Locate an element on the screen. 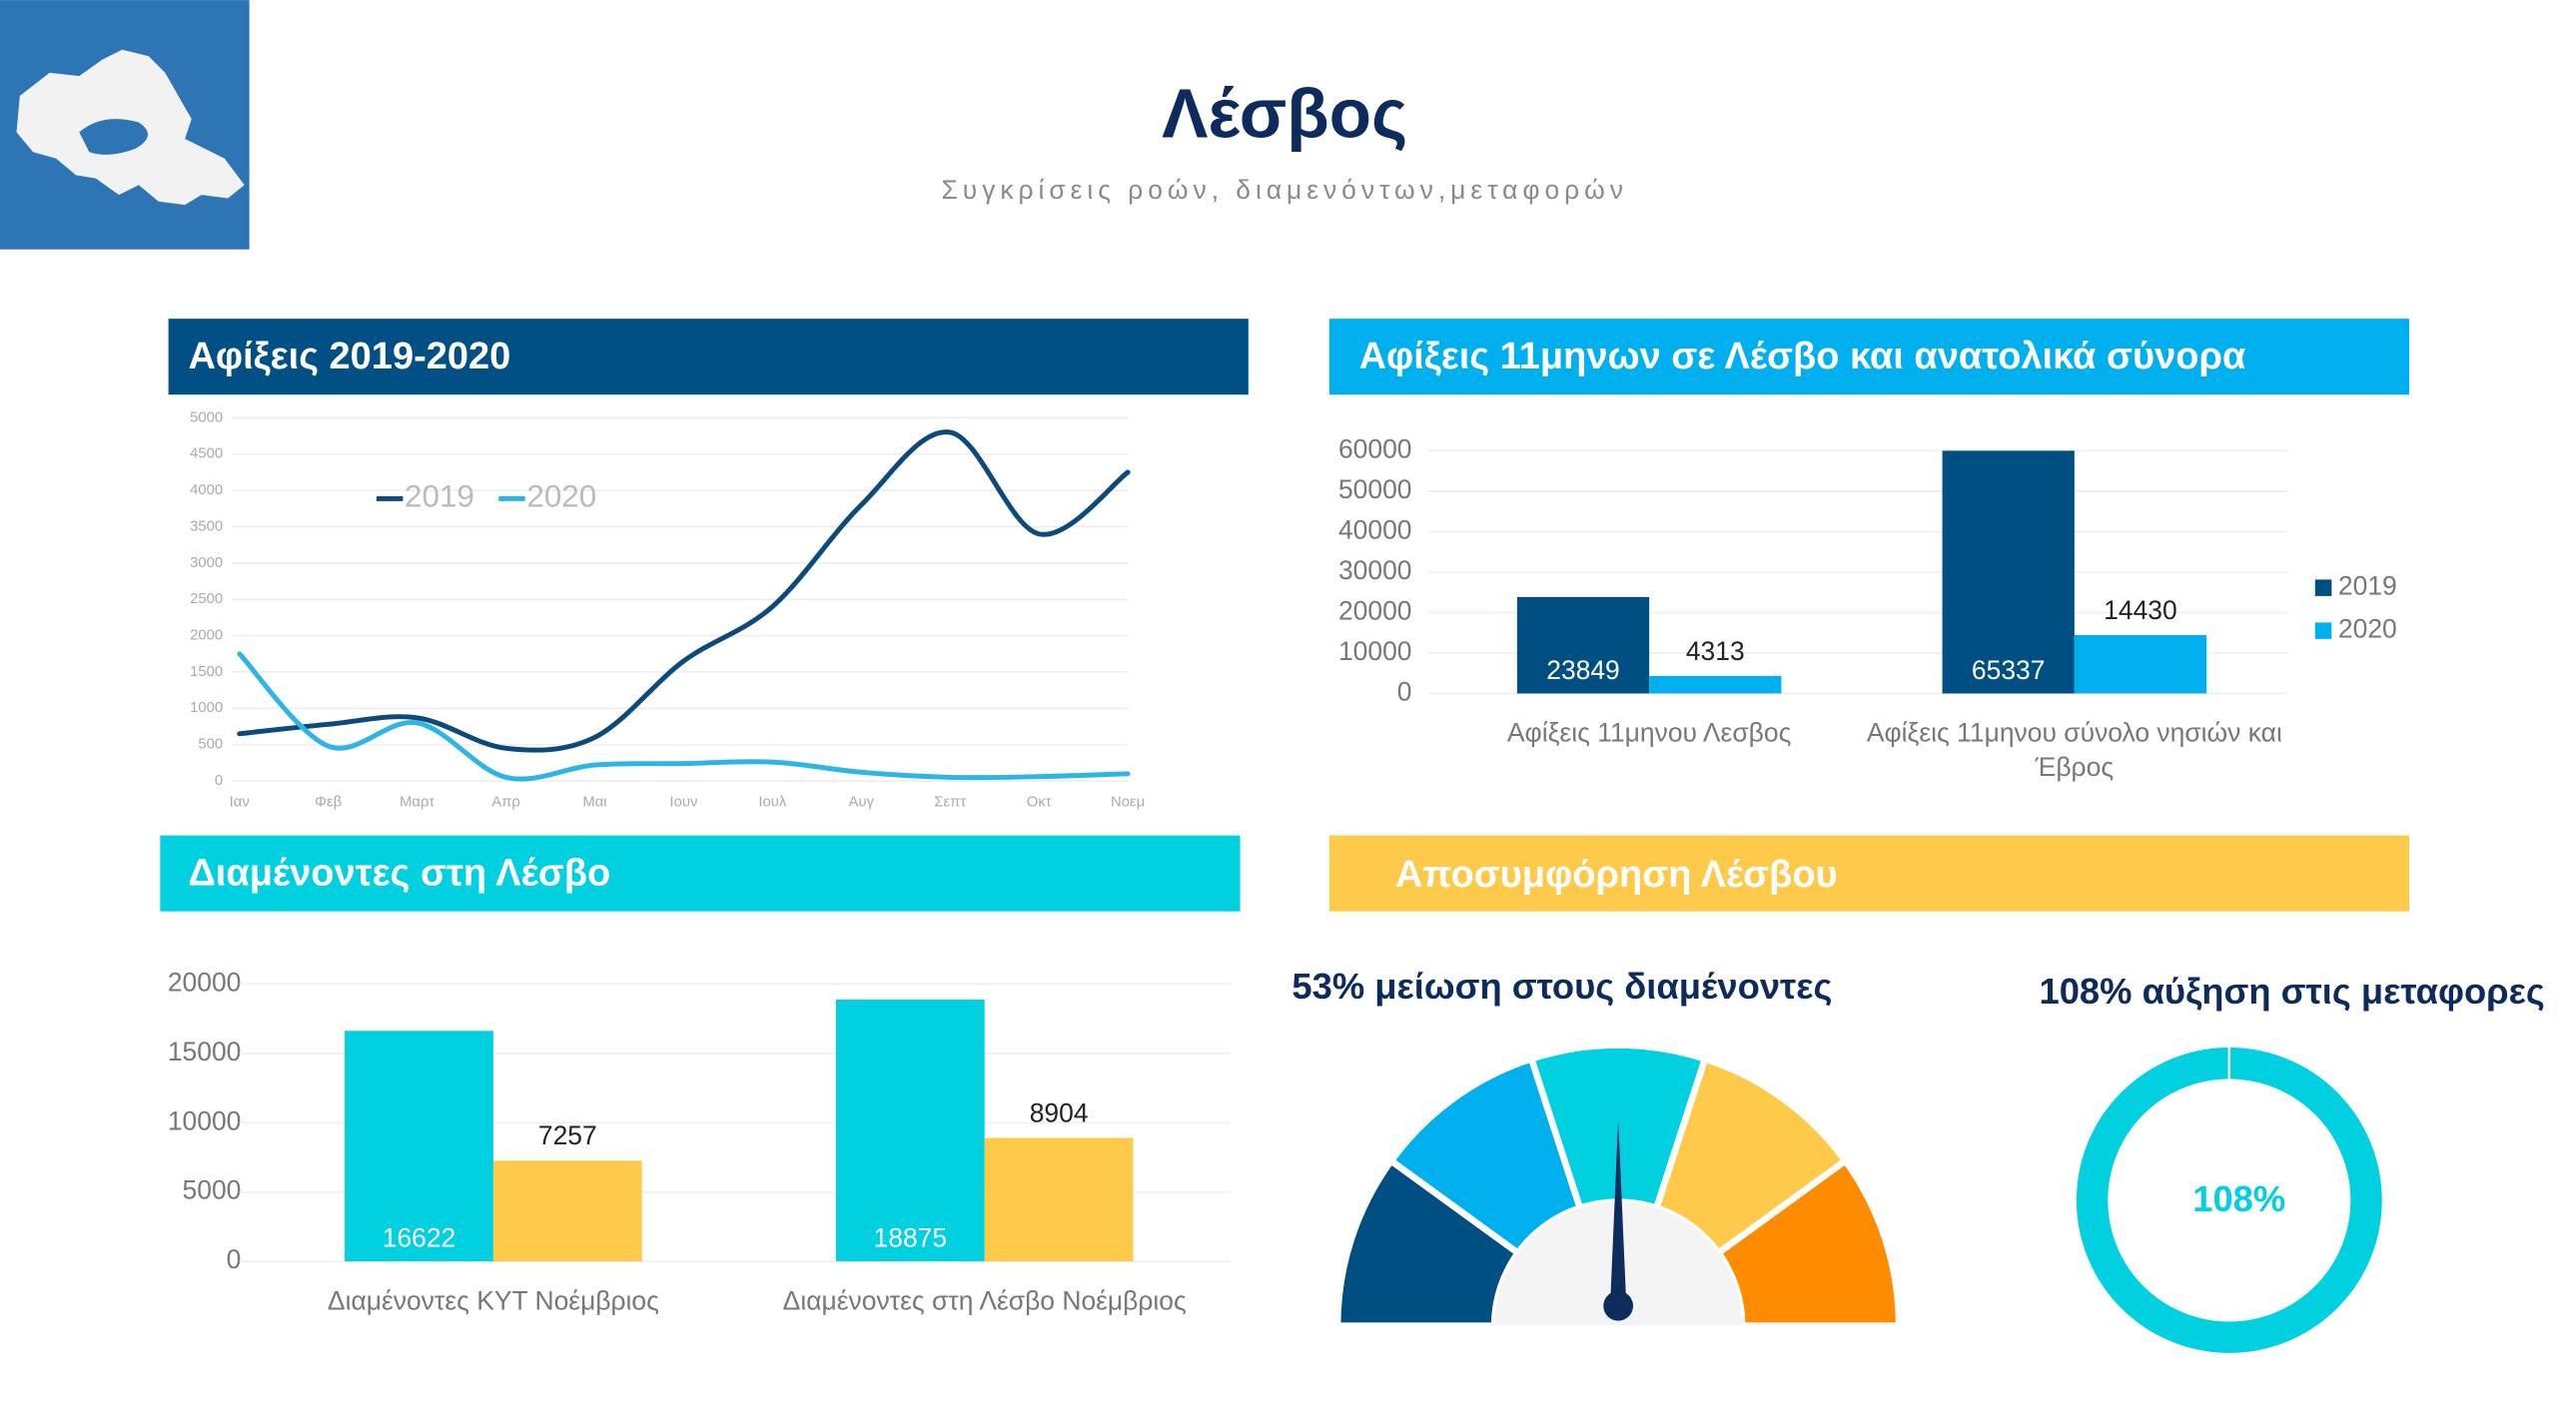 This screenshot has height=1415, width=2576. island-gulf is located at coordinates (114, 137).